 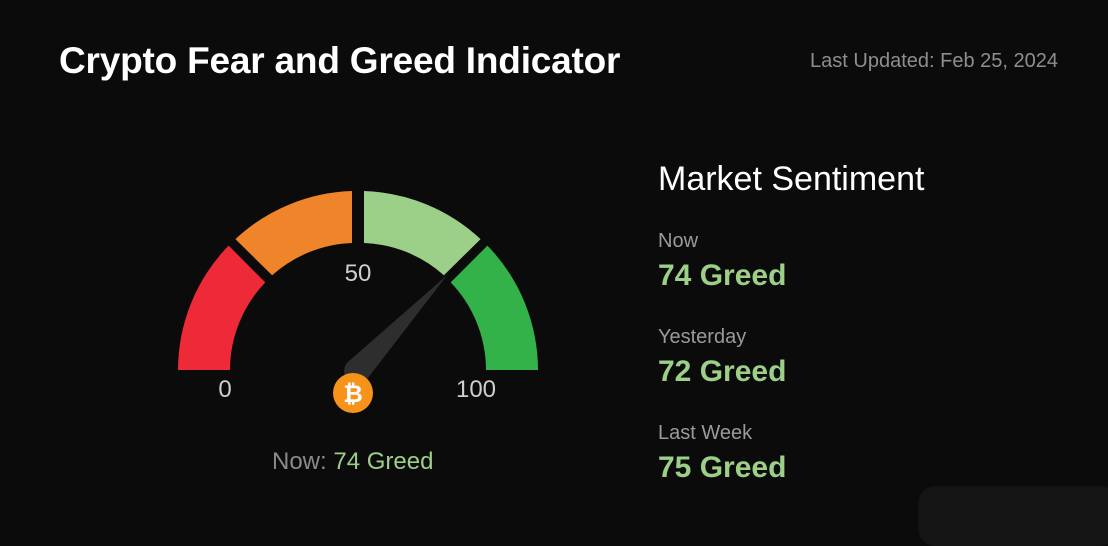 I want to click on sentiment-item-yesterday: Yesterday 72 Greed, so click(x=722, y=357).